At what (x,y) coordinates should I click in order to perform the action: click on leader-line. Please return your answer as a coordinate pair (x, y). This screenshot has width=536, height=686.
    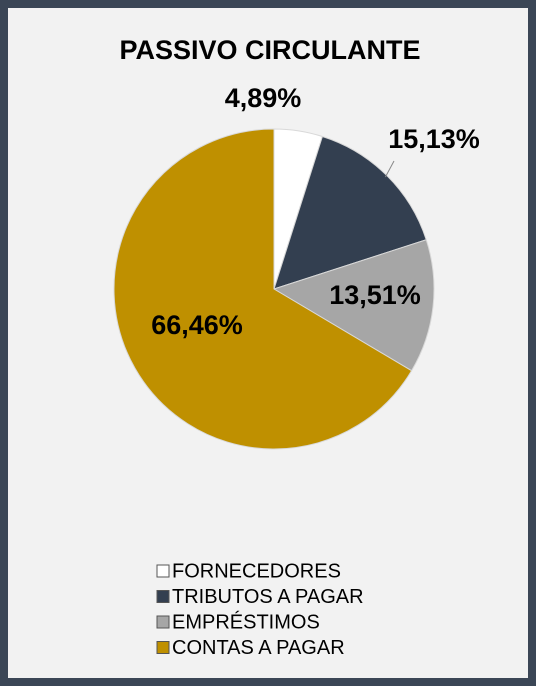
    Looking at the image, I should click on (389, 169).